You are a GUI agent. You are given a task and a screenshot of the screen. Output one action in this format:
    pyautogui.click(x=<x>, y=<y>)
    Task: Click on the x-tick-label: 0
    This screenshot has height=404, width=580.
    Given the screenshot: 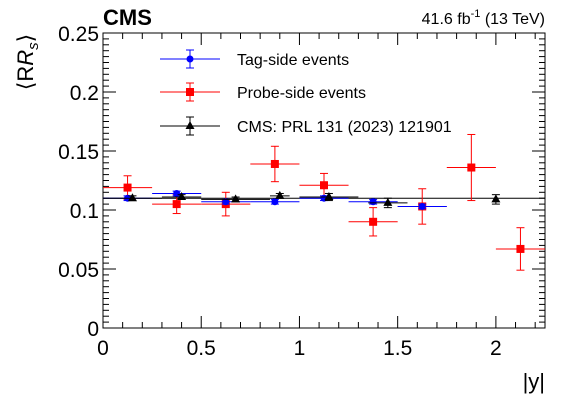 What is the action you would take?
    pyautogui.click(x=103, y=348)
    